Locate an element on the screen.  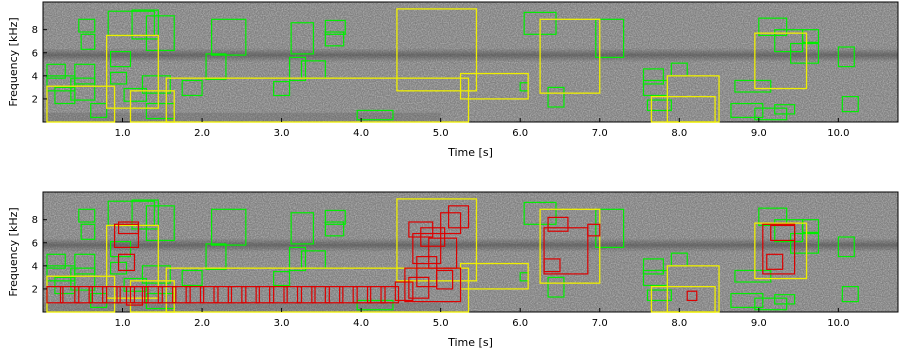
bottom-x-tick-label: 7.0 is located at coordinates (600, 323).